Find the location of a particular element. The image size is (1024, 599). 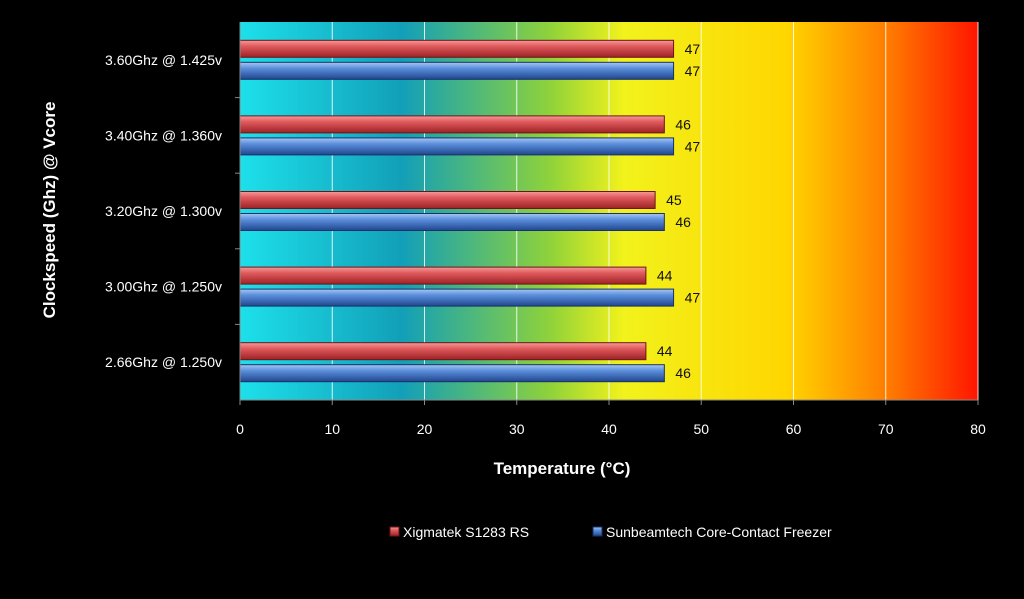

y-tick-label: 2.66Ghz @ 1.250v is located at coordinates (163, 362).